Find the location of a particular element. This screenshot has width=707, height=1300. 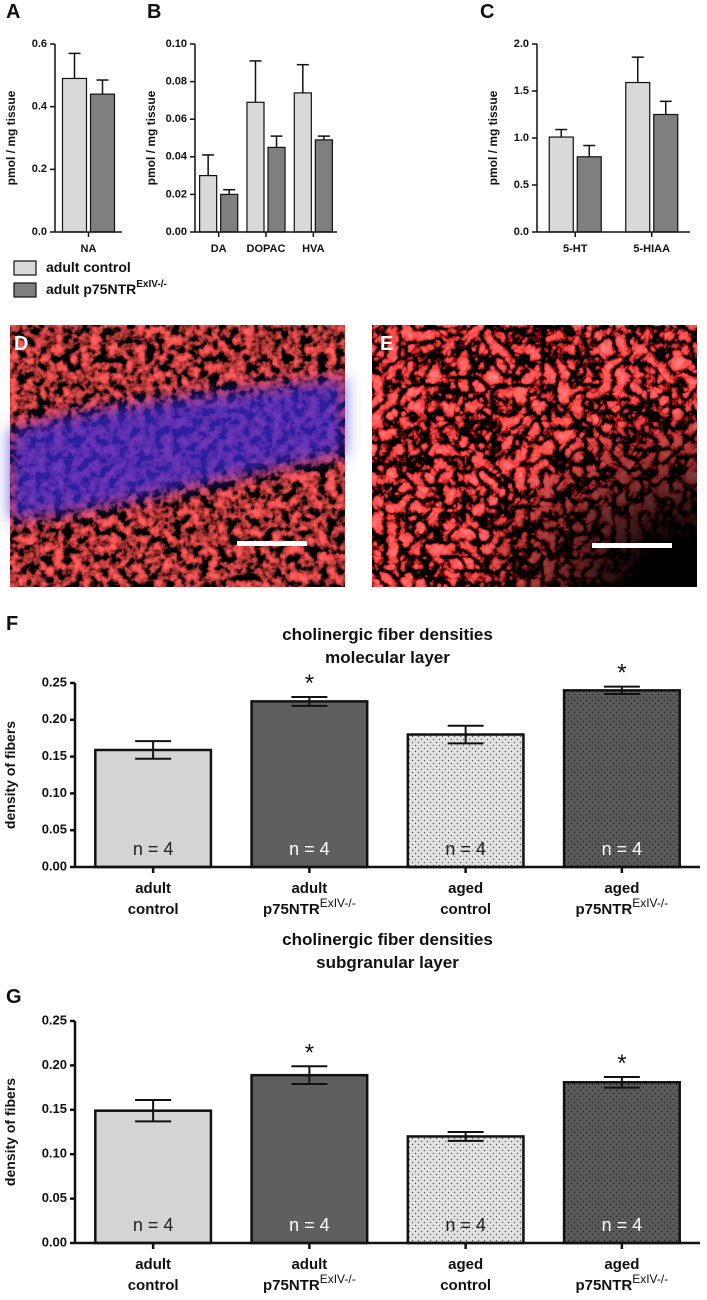

y-tick-label: 0.5 is located at coordinates (521, 185).